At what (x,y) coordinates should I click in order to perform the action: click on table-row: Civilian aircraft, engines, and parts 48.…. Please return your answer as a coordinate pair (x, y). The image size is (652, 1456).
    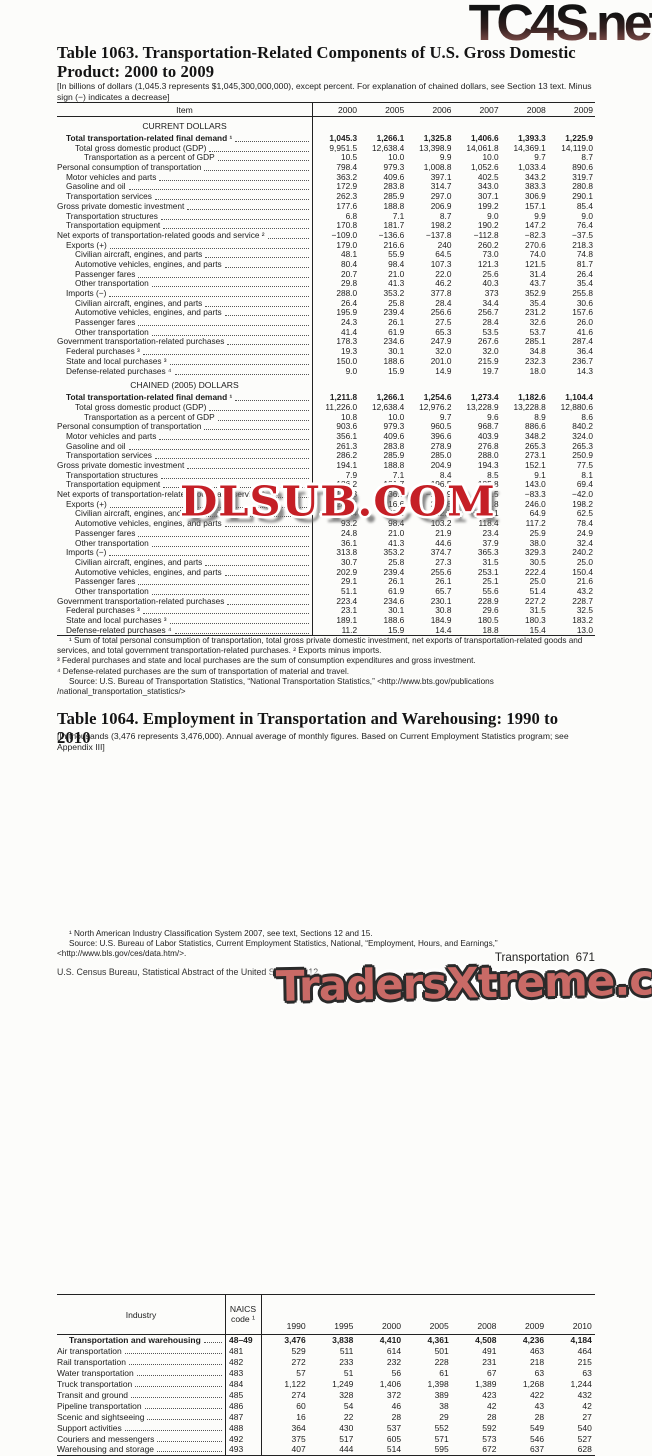
    Looking at the image, I should click on (326, 255).